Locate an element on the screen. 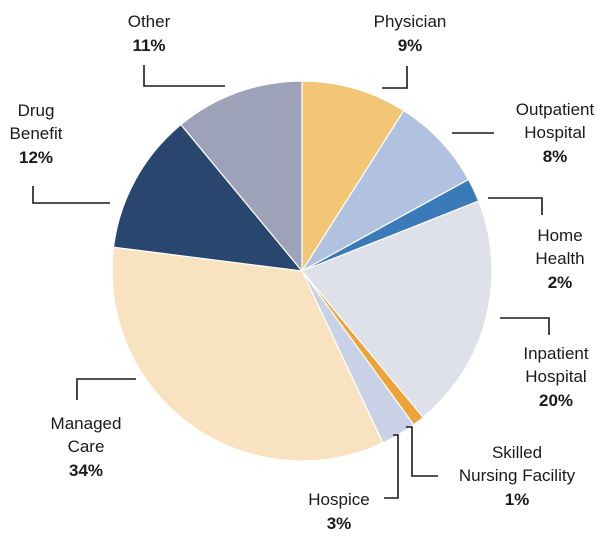 This screenshot has width=611, height=536. slice-label-text: Inpatient is located at coordinates (555, 353).